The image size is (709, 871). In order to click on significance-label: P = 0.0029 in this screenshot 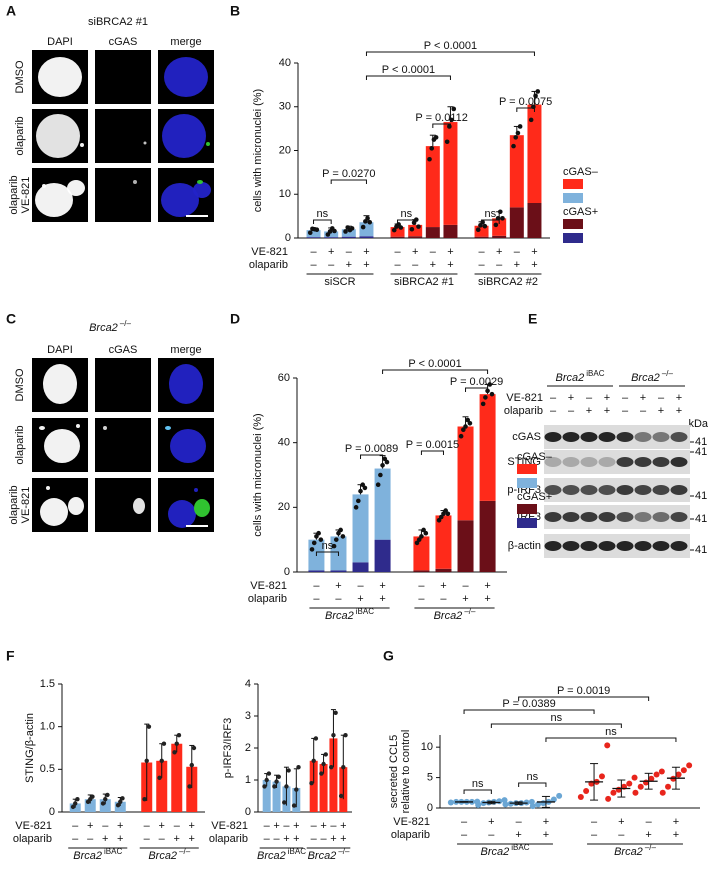, I will do `click(476, 382)`.